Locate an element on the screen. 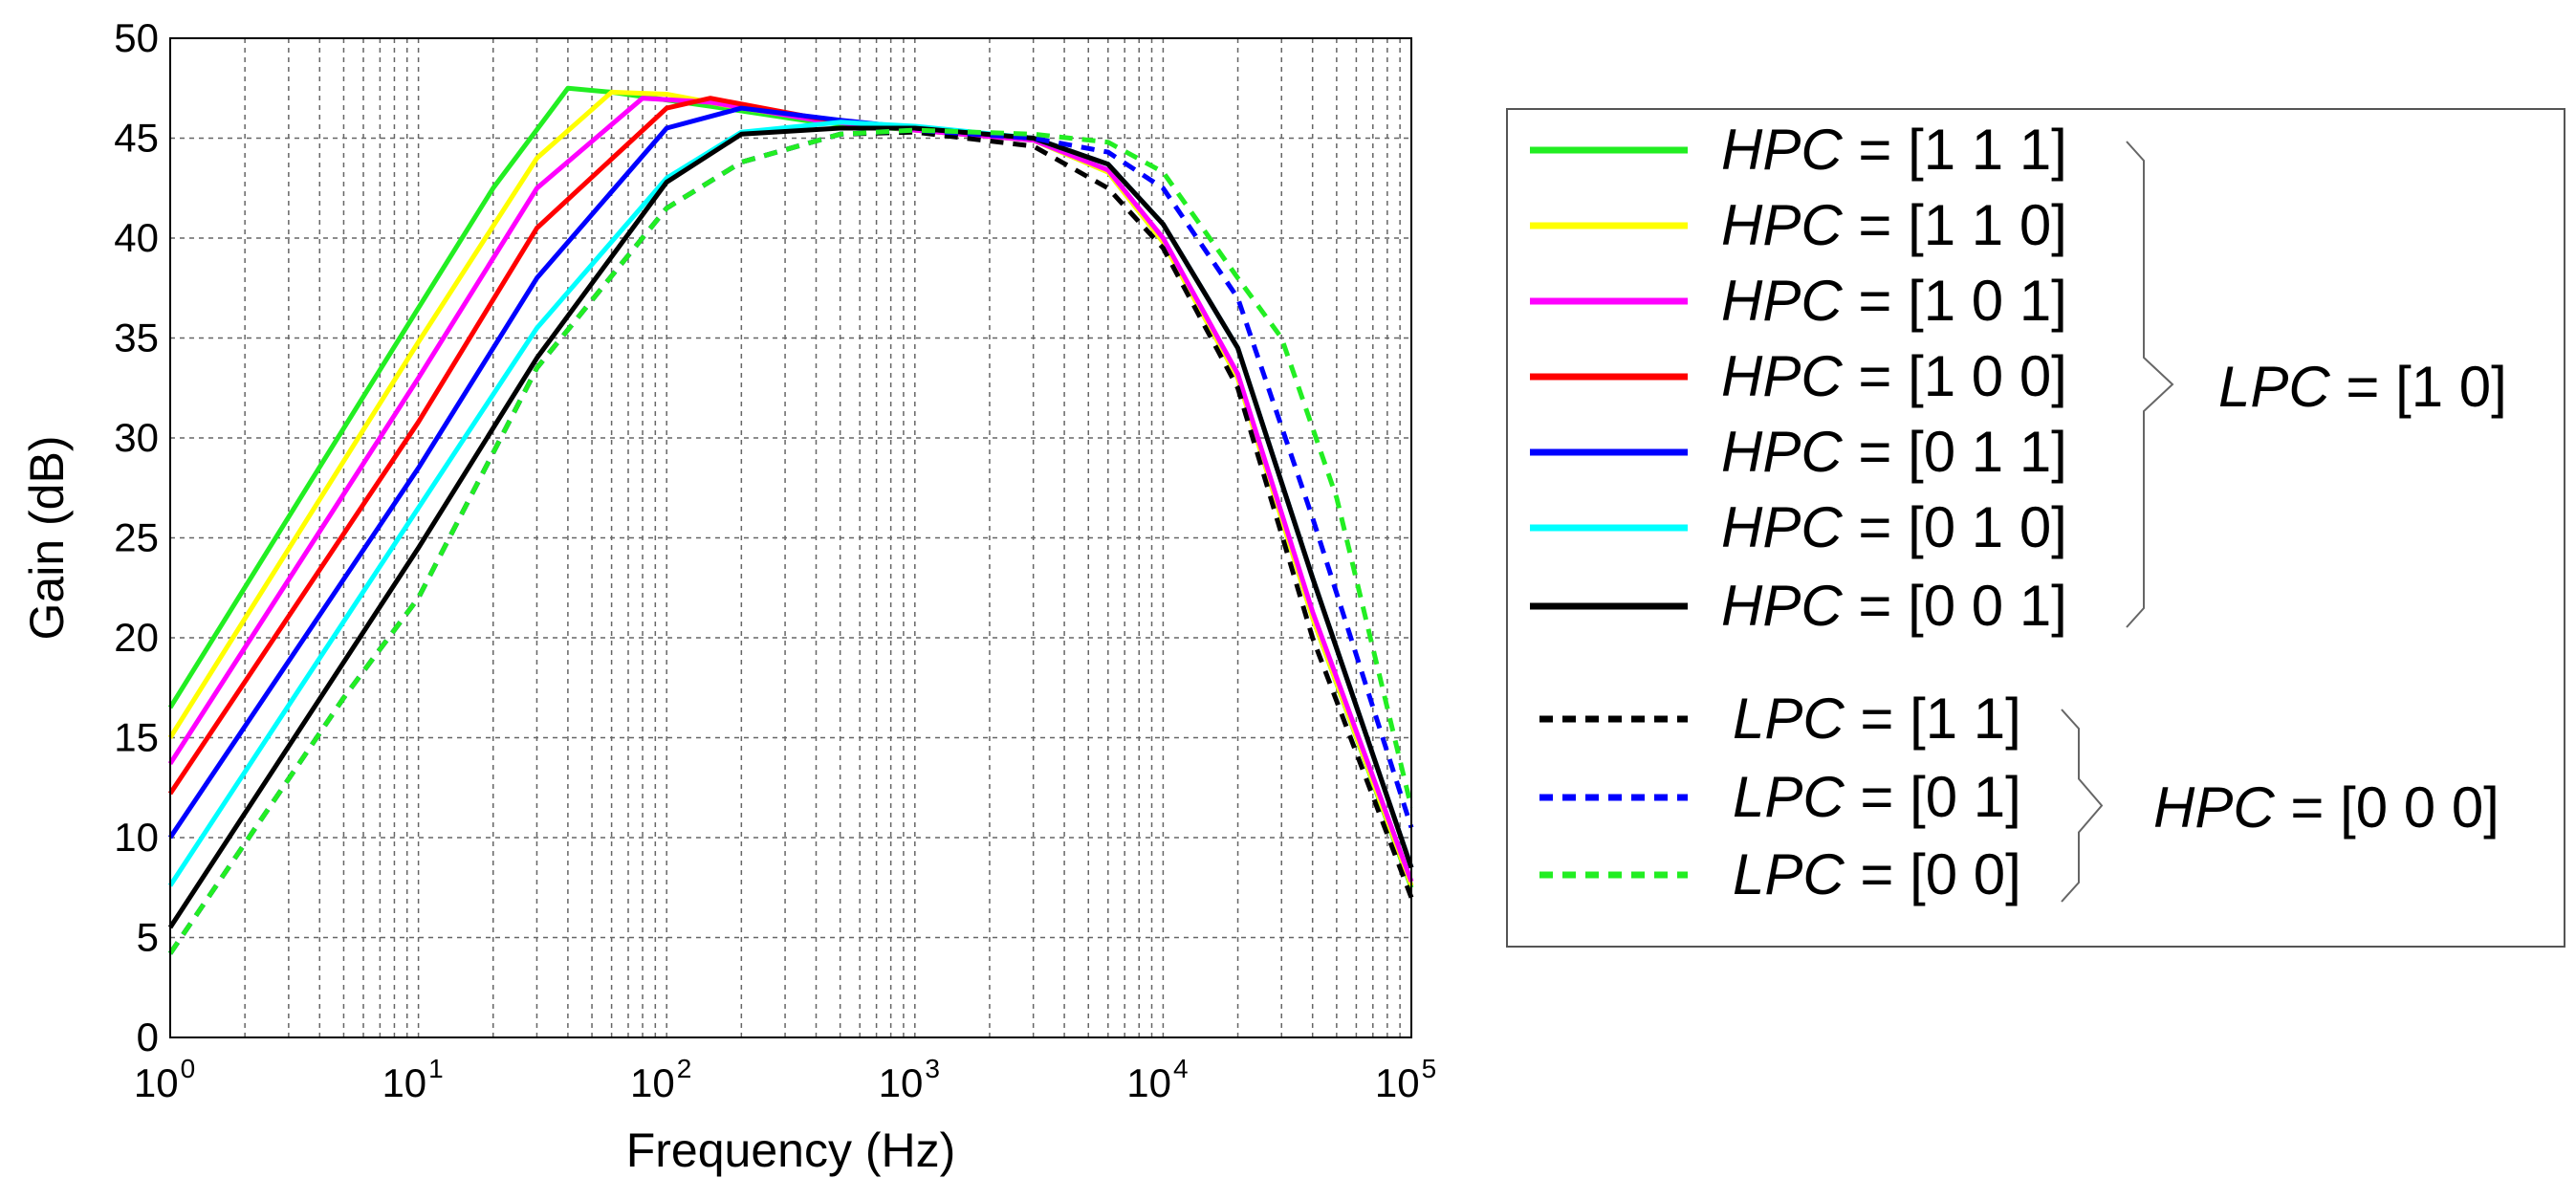 The height and width of the screenshot is (1200, 2576). y-tick-label: 50 is located at coordinates (136, 37).